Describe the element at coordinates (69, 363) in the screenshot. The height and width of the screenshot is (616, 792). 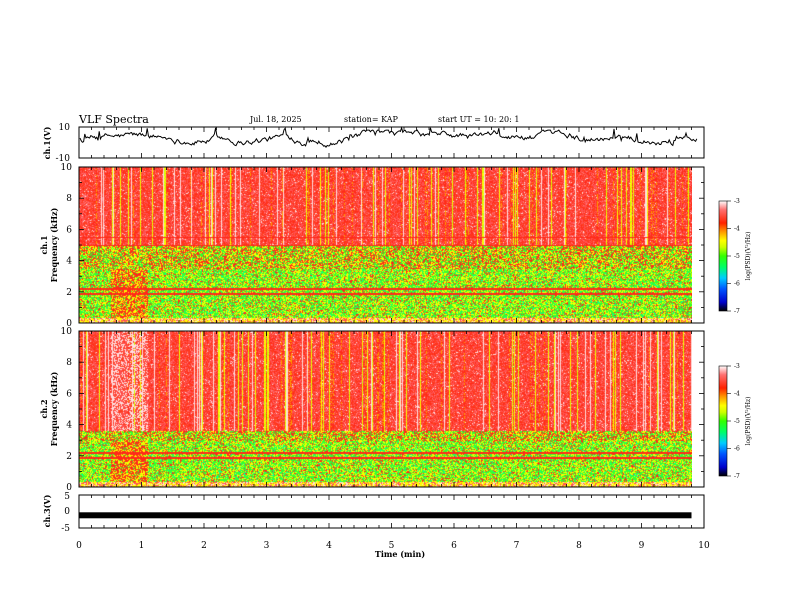
I see `ch2-spec-yticklabel: 8` at that location.